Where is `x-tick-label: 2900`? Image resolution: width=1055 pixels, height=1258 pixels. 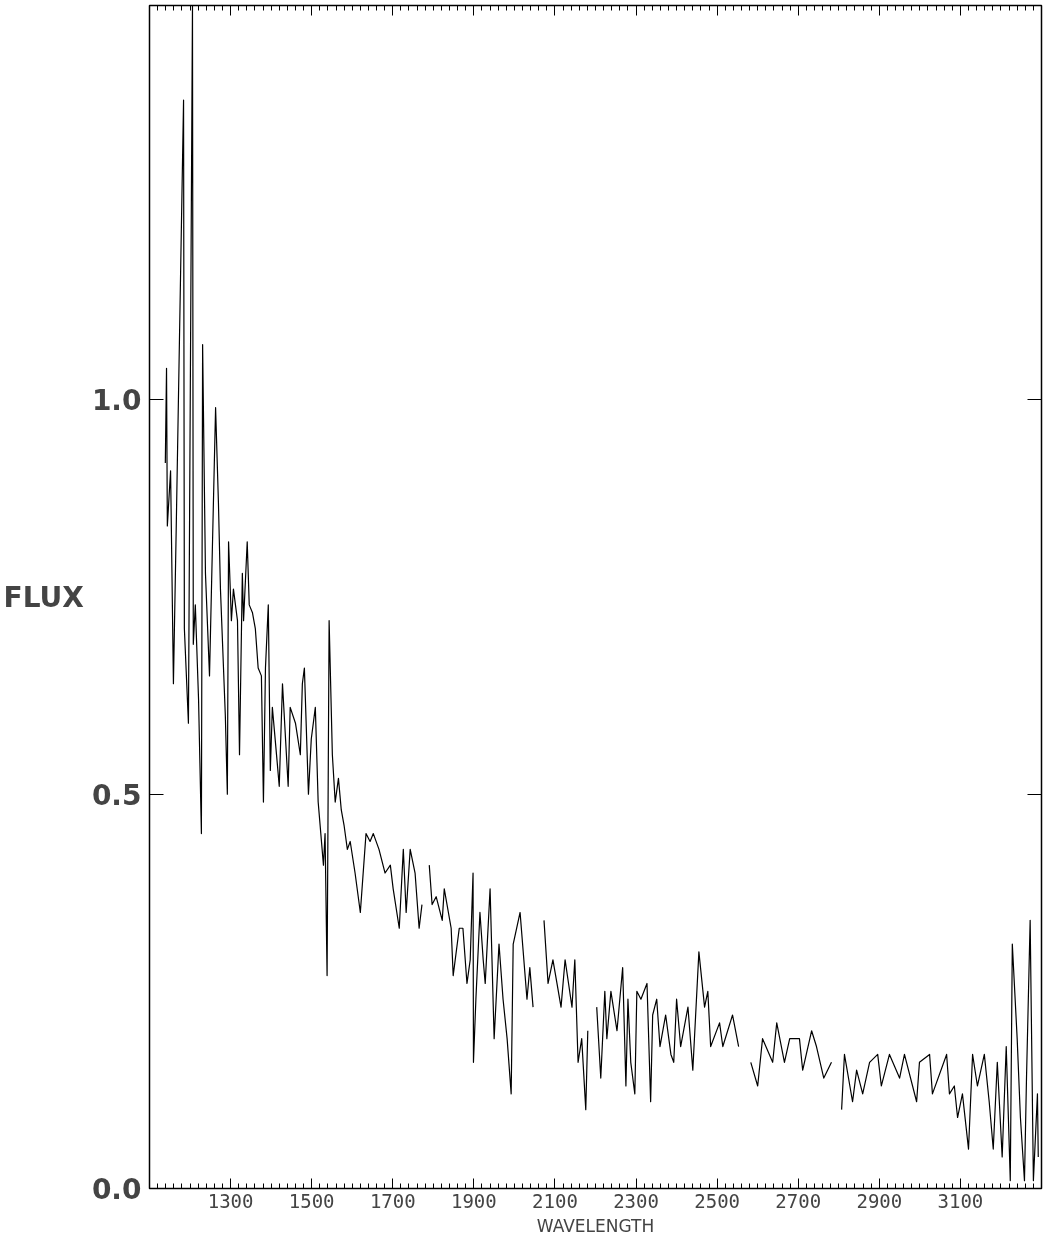 x-tick-label: 2900 is located at coordinates (879, 1200).